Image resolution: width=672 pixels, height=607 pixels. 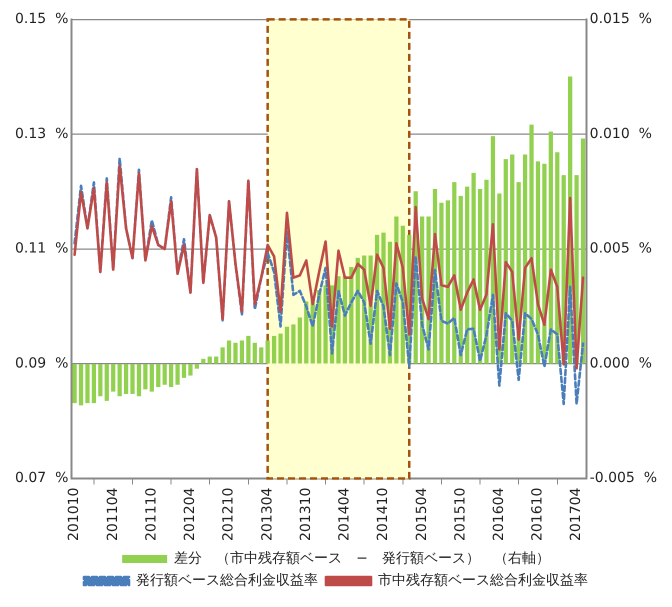 I want to click on y-tick-label: 0.15 %, so click(x=41, y=19).